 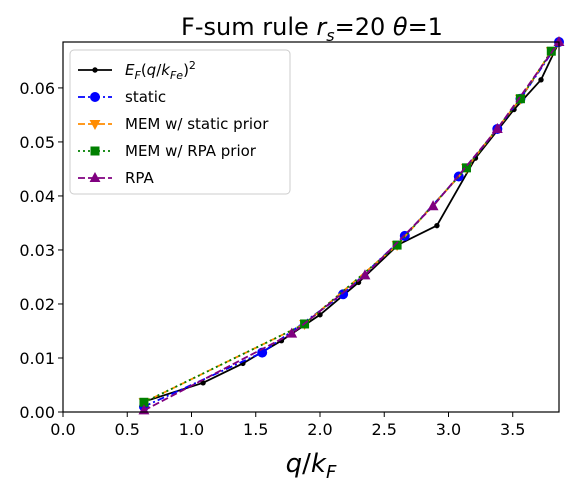 I want to click on legend-item: static, so click(x=122, y=97).